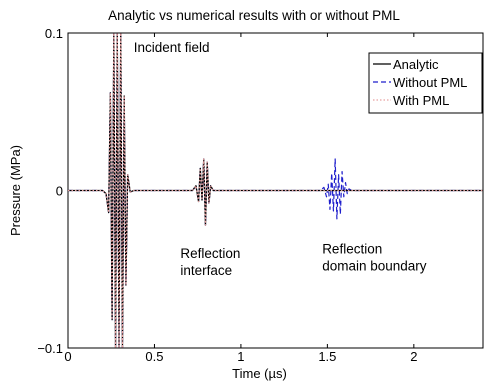 This screenshot has width=487, height=385. Describe the element at coordinates (327, 356) in the screenshot. I see `x-tick-label: 1.5` at that location.